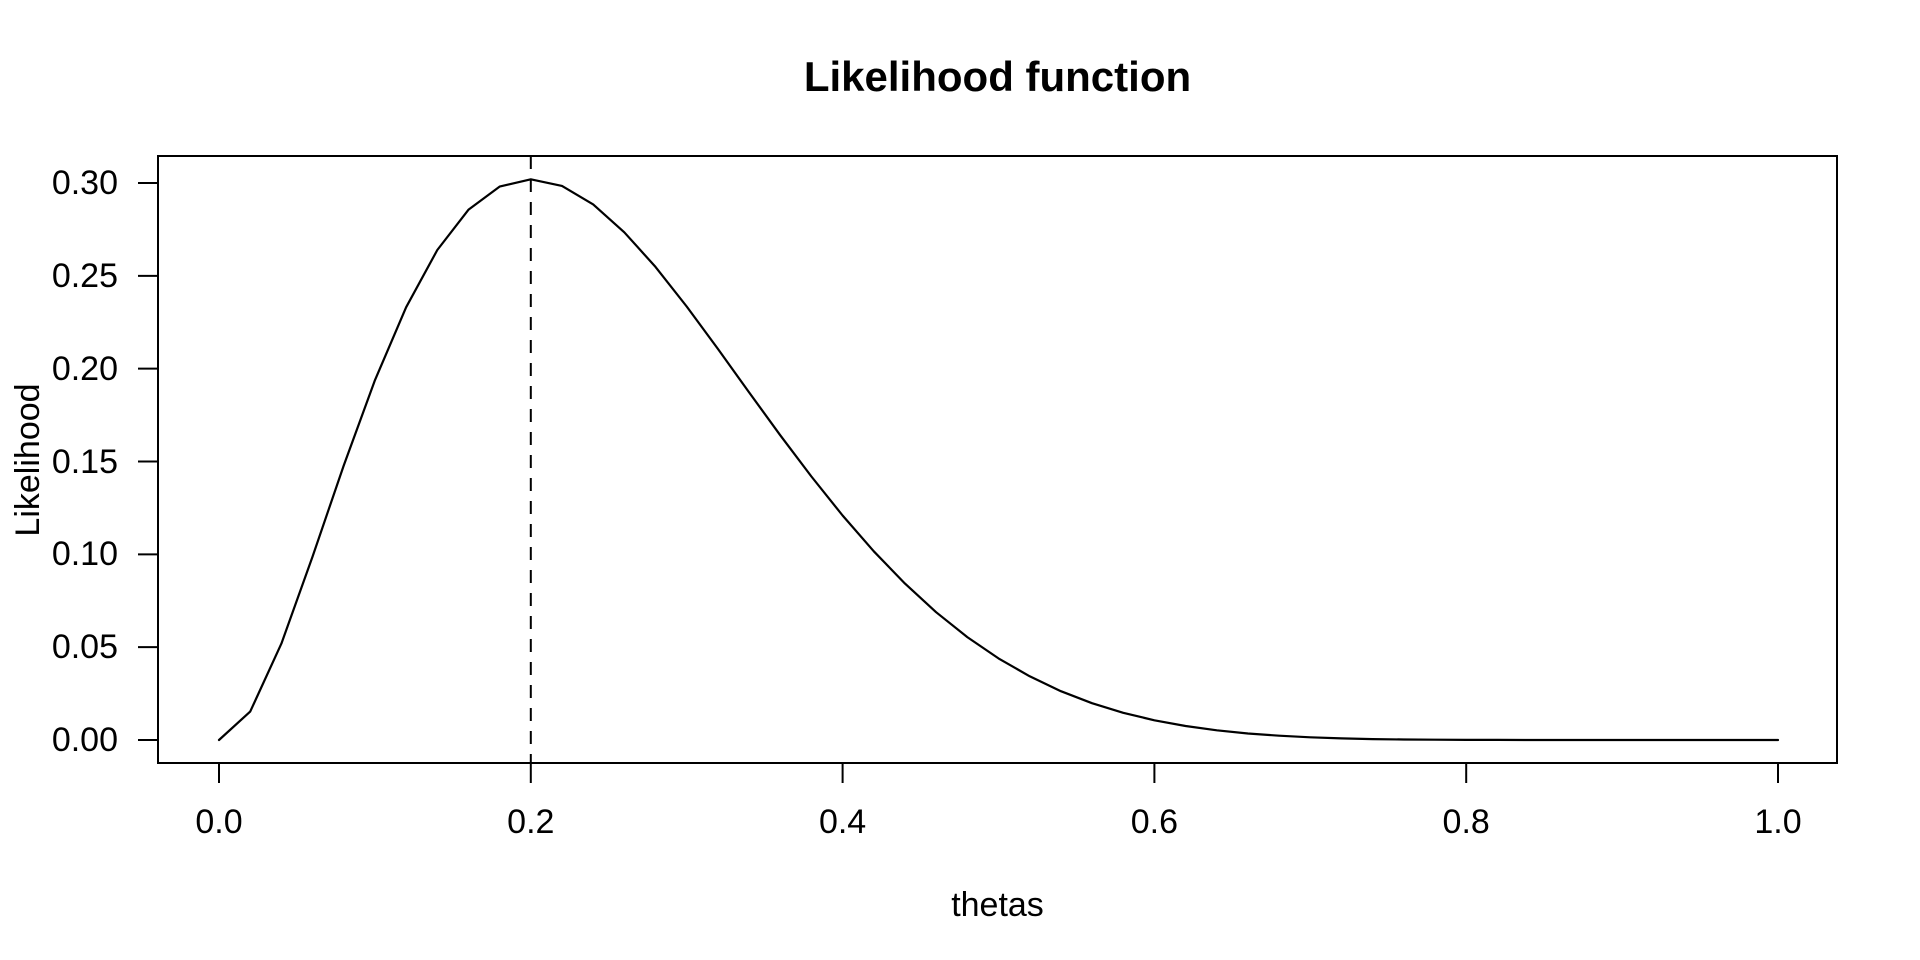 The width and height of the screenshot is (1920, 960). Describe the element at coordinates (219, 822) in the screenshot. I see `x-tick-label: 0.0` at that location.